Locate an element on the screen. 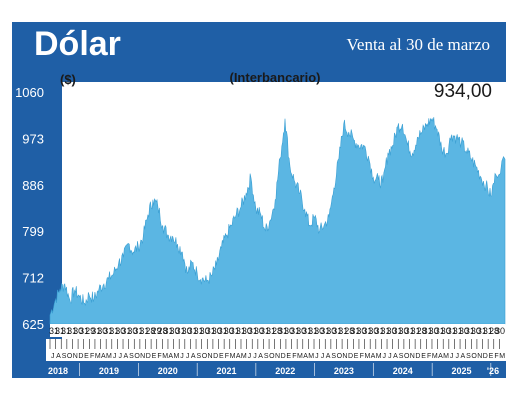 The height and width of the screenshot is (400, 520). y-axis-unit: ($) is located at coordinates (68, 79).